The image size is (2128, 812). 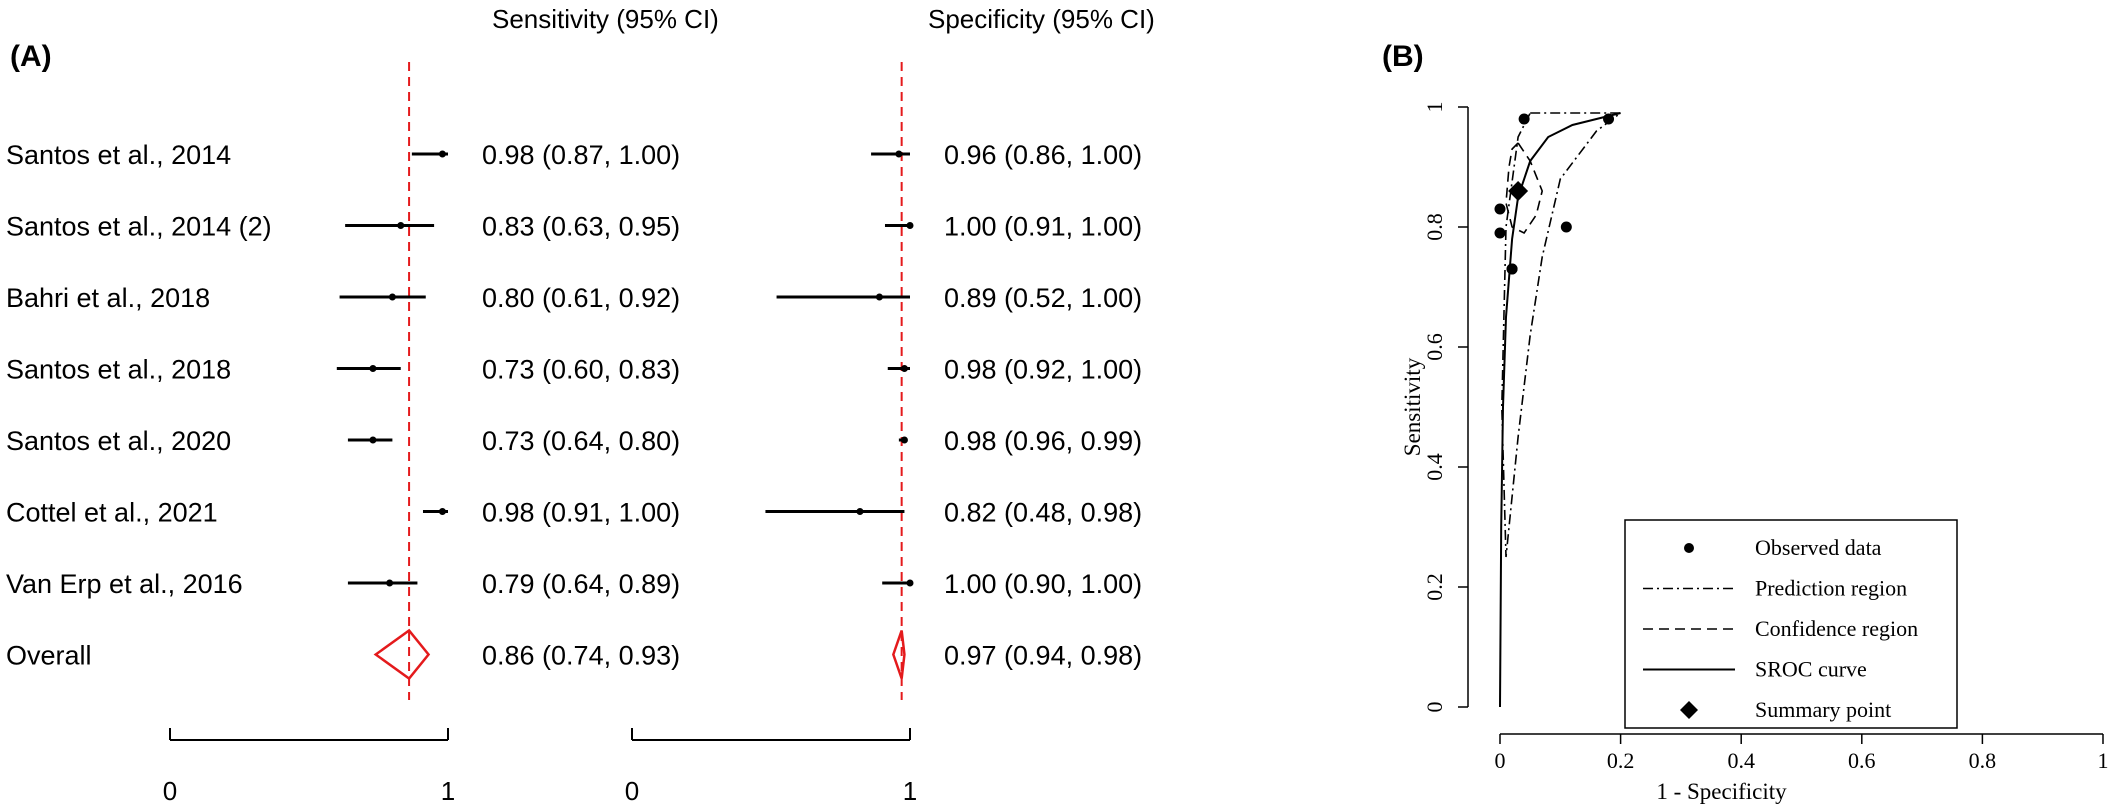 I want to click on specificity-summary-diamond, so click(x=898, y=654).